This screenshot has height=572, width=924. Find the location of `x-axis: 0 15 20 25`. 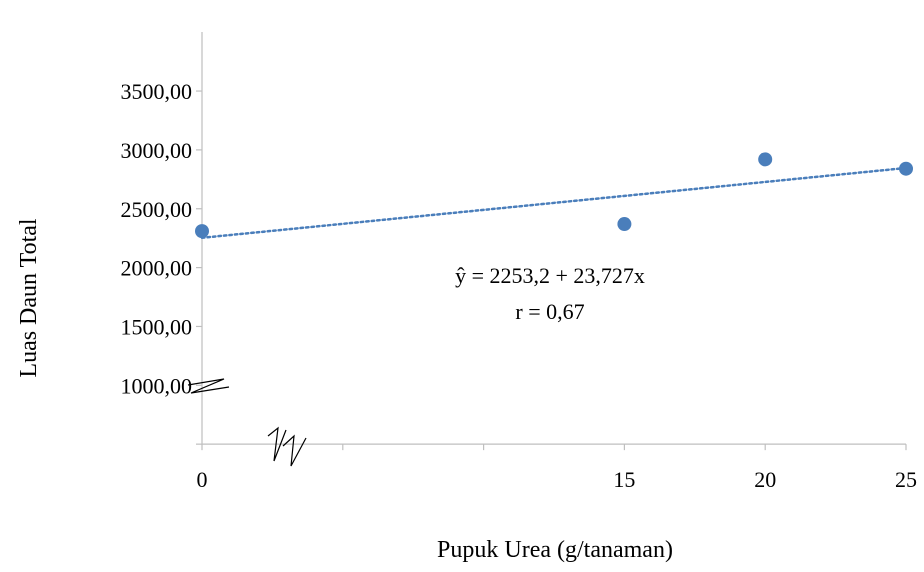

x-axis: 0 15 20 25 is located at coordinates (557, 467).